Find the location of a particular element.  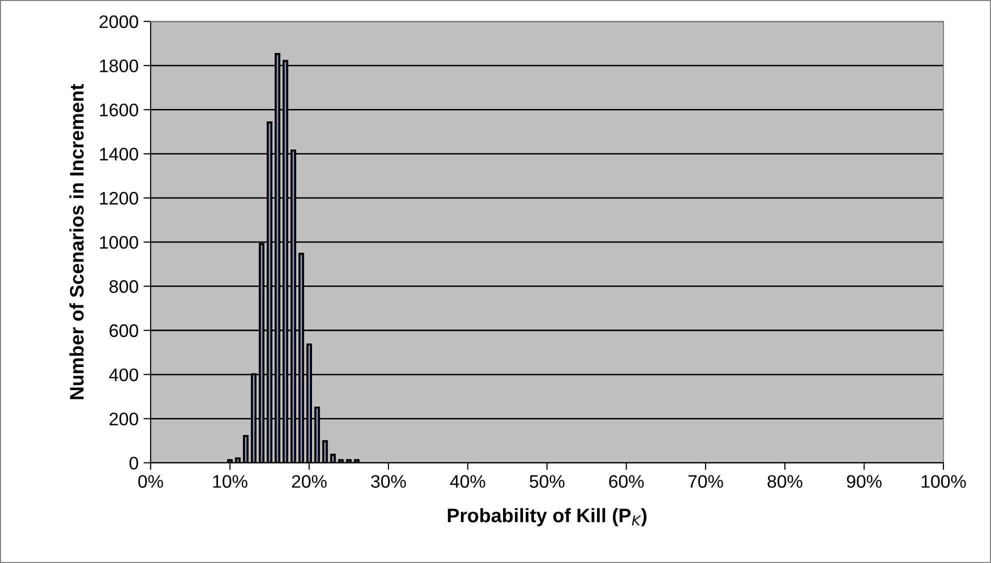

y-tick-label: 1200 is located at coordinates (119, 198).